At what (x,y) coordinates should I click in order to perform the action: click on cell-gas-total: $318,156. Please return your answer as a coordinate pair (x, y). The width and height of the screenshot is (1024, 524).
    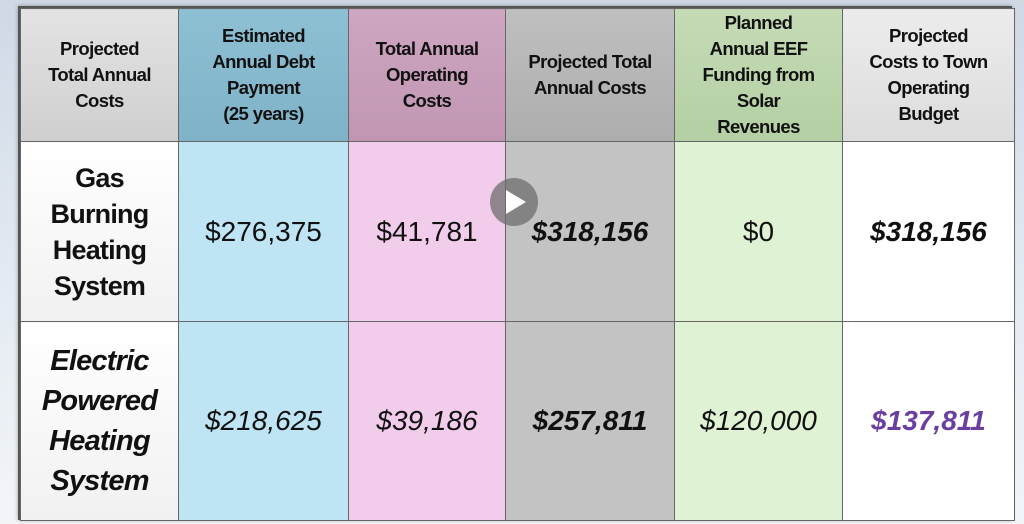
    Looking at the image, I should click on (590, 231).